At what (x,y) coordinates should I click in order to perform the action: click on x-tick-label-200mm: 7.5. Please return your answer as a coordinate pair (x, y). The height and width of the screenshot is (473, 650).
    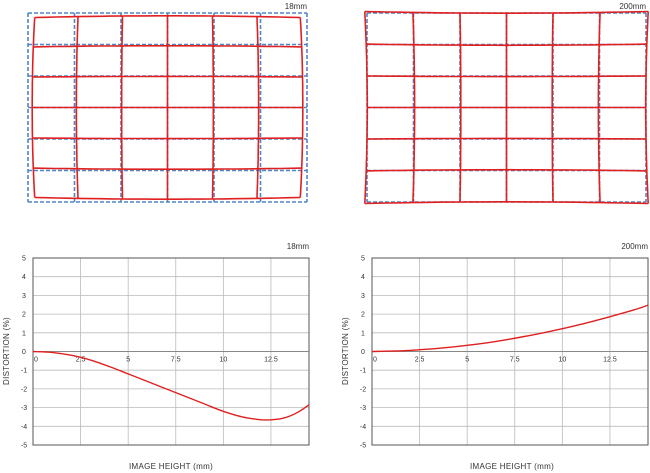
    Looking at the image, I should click on (515, 360).